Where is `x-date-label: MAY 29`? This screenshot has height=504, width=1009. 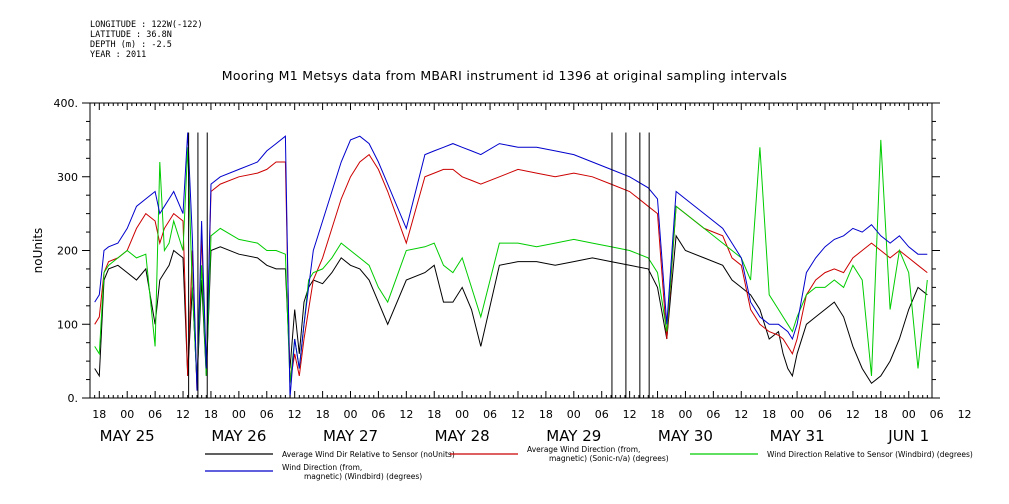
x-date-label: MAY 29 is located at coordinates (573, 436).